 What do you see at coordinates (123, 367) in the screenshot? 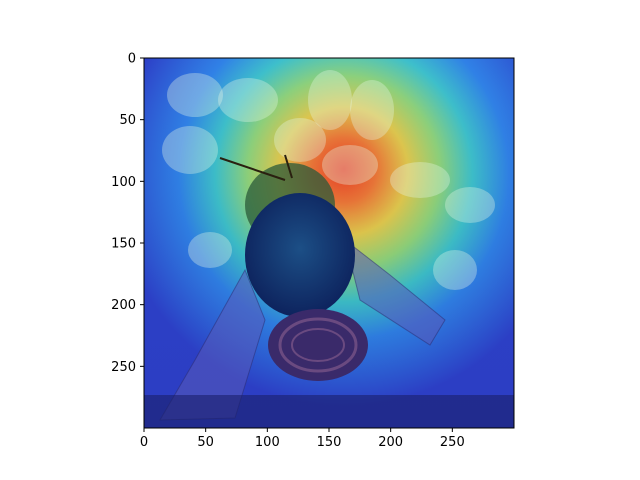
I see `y-tick-label: 250` at bounding box center [123, 367].